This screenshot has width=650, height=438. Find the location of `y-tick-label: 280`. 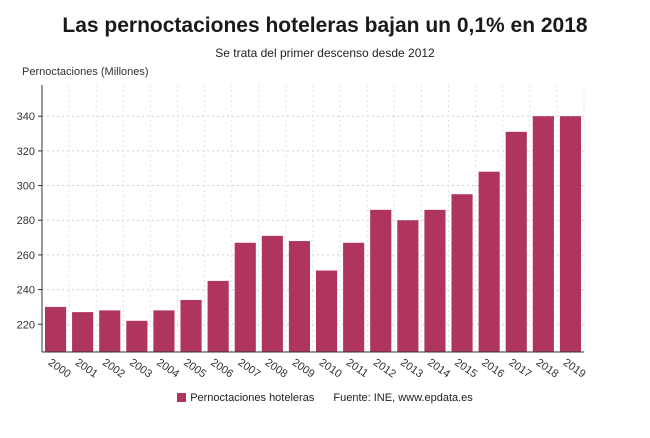

y-tick-label: 280 is located at coordinates (26, 221).